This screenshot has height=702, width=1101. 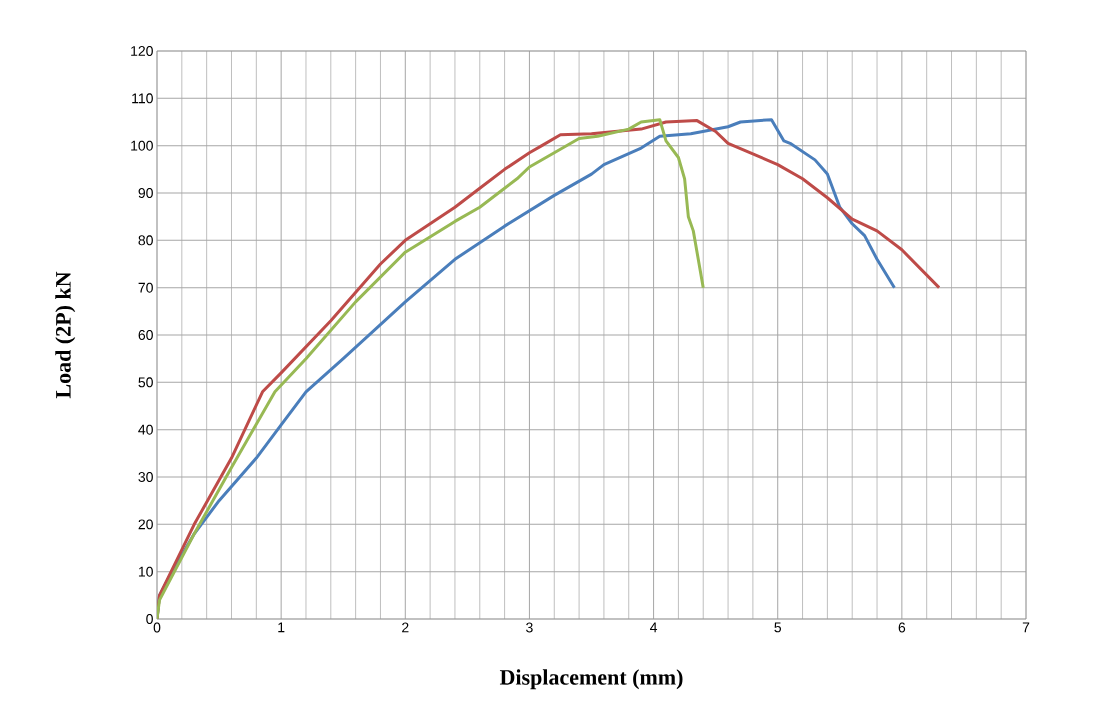 I want to click on y-tick-label: 20, so click(x=145, y=524).